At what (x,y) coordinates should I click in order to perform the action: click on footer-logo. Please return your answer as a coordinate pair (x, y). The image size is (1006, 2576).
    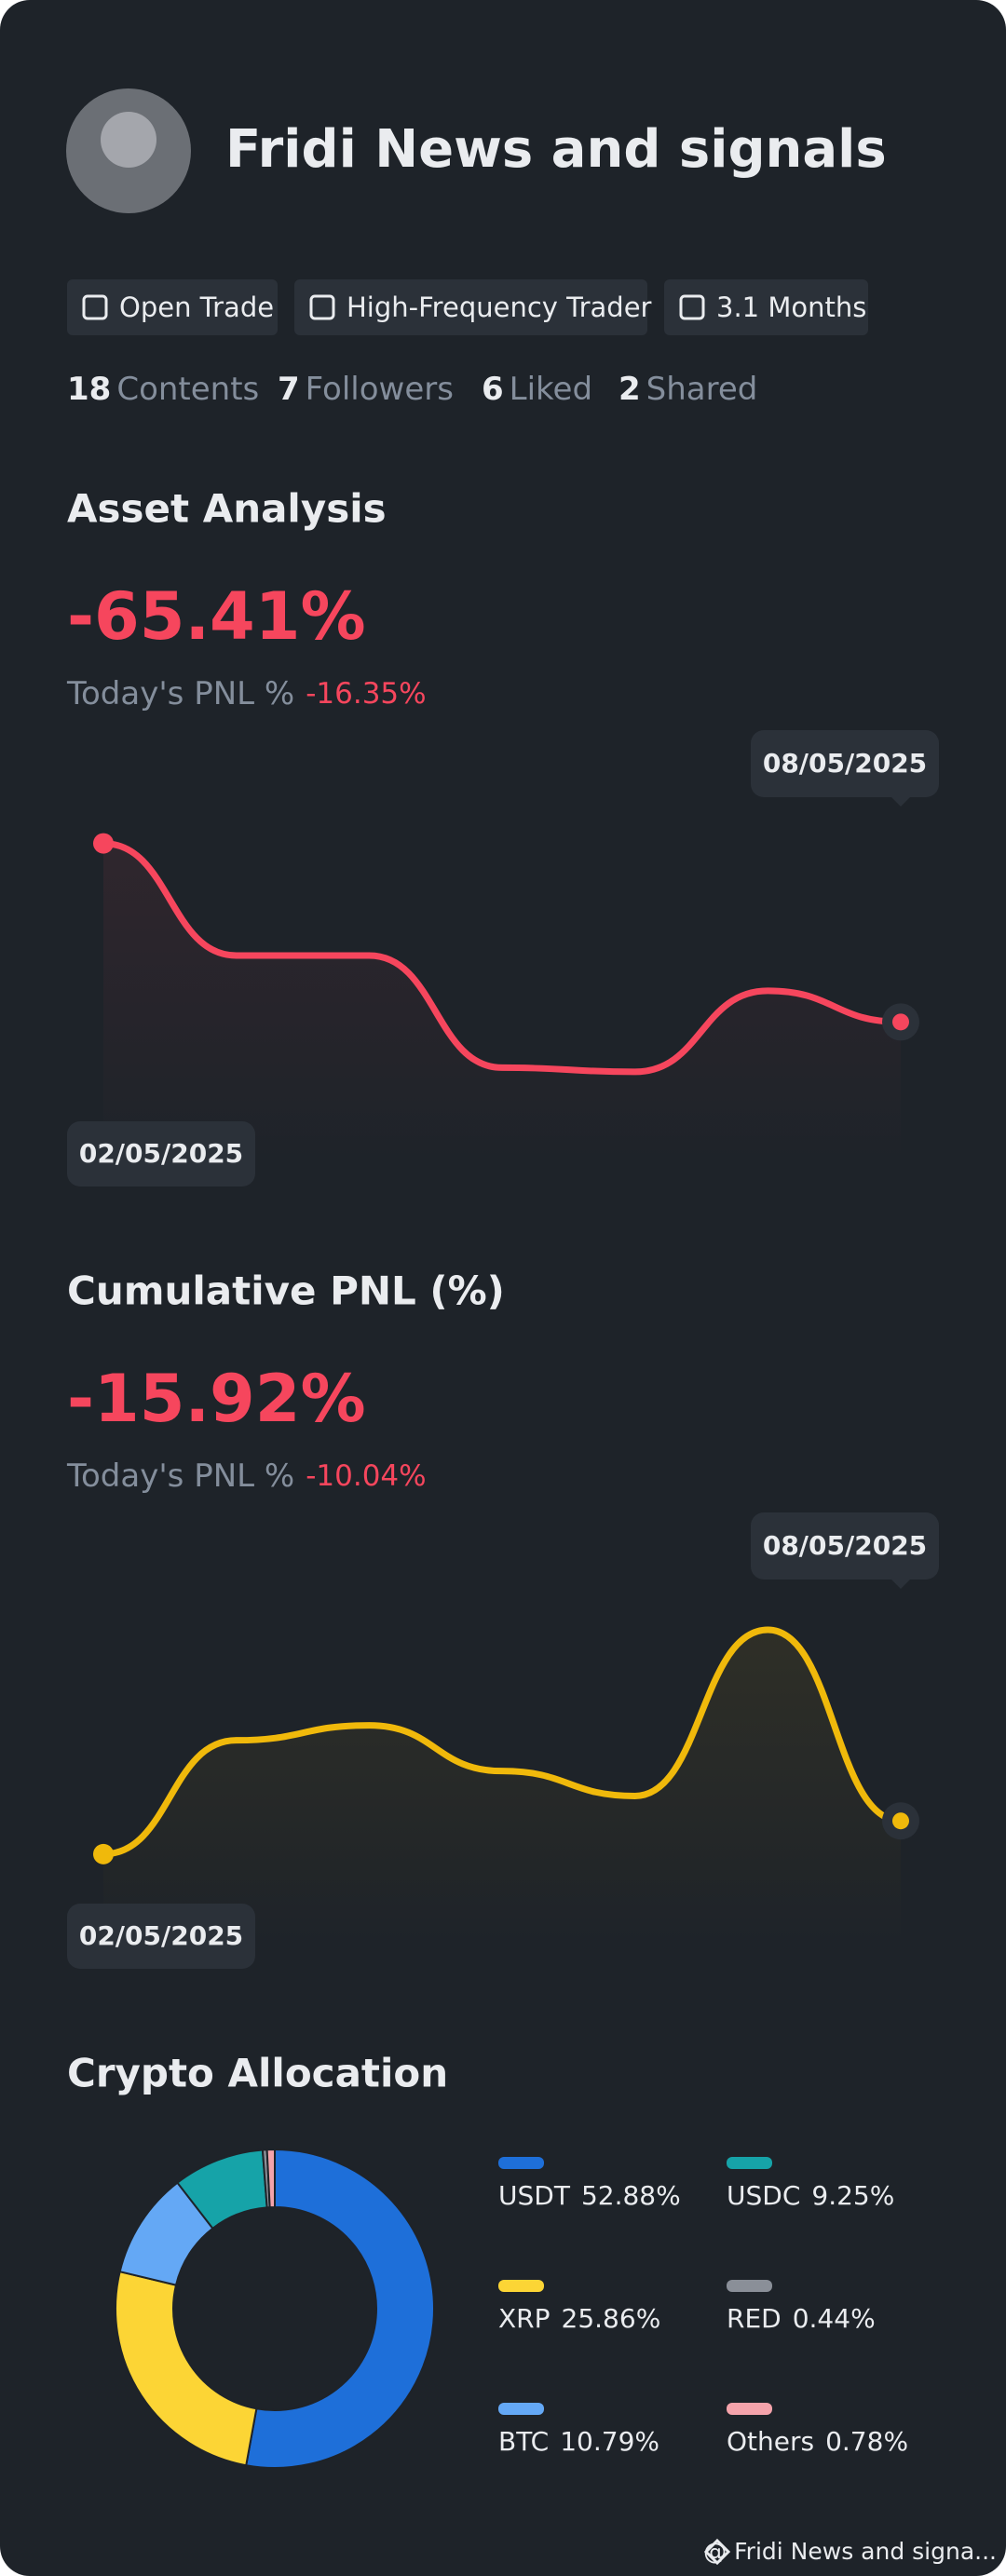
    Looking at the image, I should click on (717, 2552).